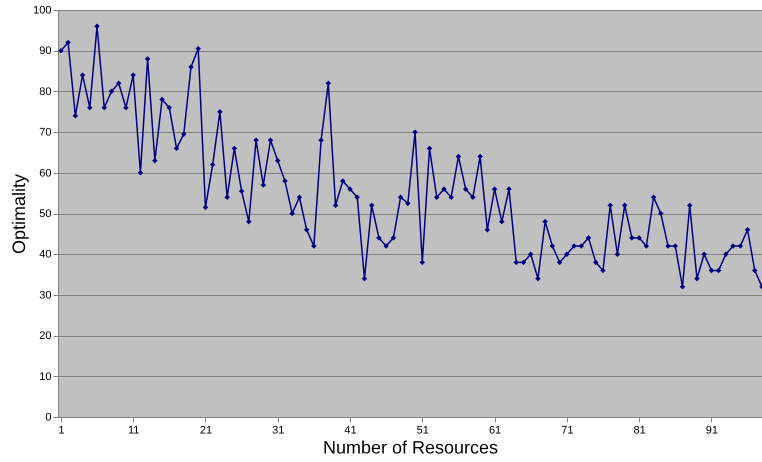 This screenshot has width=762, height=462. Describe the element at coordinates (640, 430) in the screenshot. I see `x-tick-label: 81` at that location.